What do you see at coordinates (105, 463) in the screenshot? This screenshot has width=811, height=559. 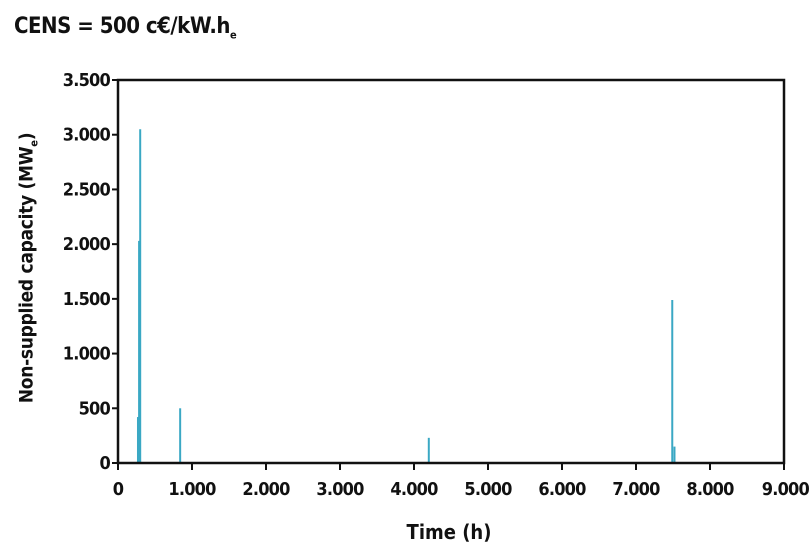 I see `y-tick-label-0: 0` at bounding box center [105, 463].